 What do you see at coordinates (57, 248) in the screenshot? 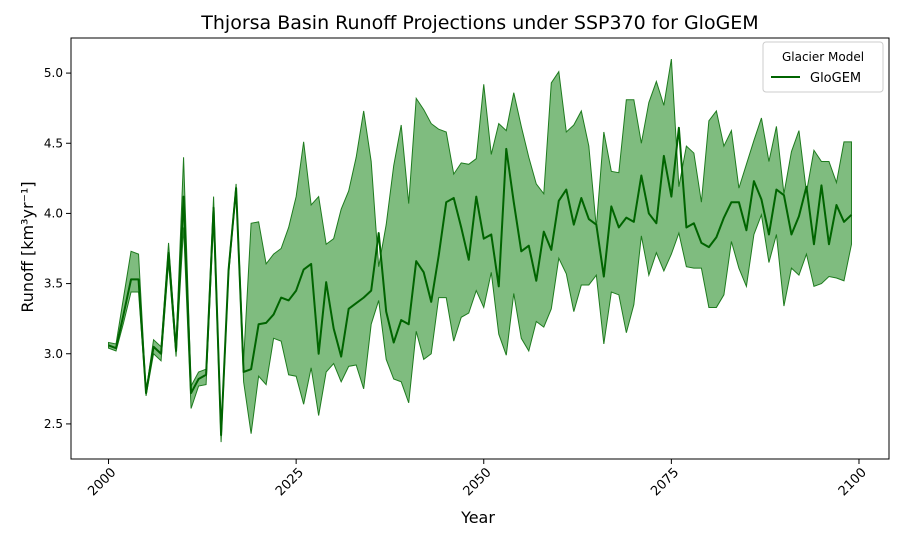
I see `y-axis: 2.5 3.0 3.5 4.0 4.5 5.0` at bounding box center [57, 248].